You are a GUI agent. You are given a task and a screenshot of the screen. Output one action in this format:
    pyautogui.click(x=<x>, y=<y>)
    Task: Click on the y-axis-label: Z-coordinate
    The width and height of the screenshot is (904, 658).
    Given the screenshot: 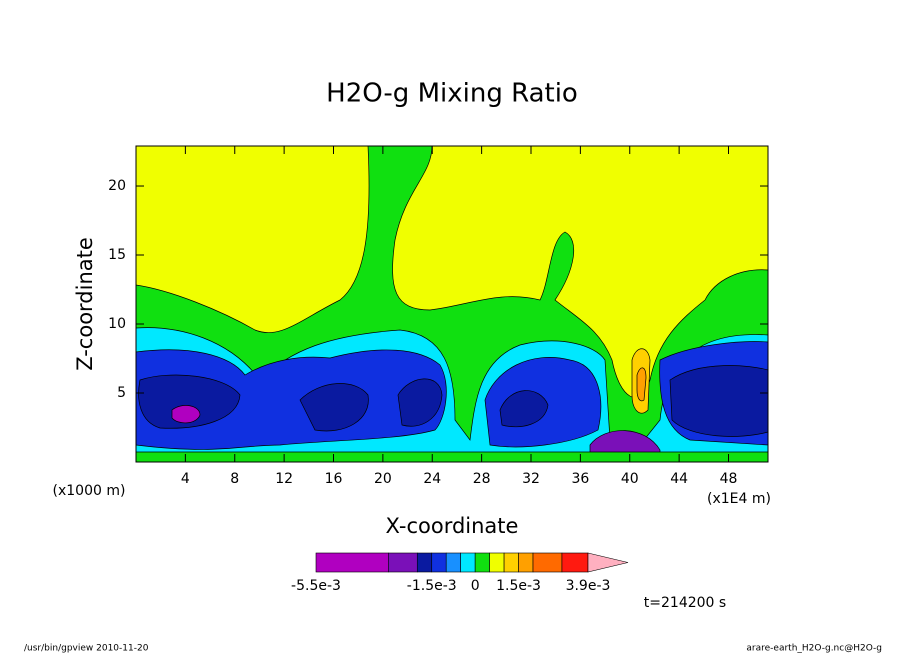 What is the action you would take?
    pyautogui.click(x=85, y=304)
    